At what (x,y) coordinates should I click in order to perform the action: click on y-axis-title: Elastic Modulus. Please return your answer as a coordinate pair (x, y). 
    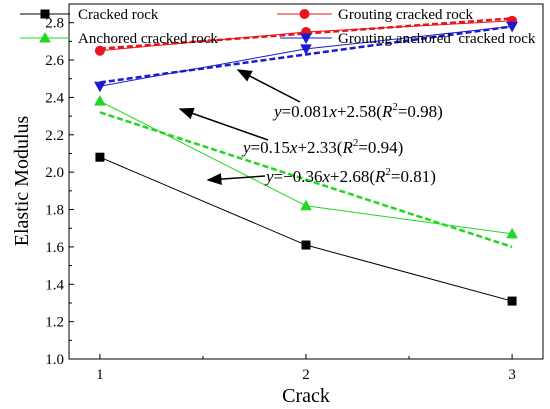
    Looking at the image, I should click on (22, 181).